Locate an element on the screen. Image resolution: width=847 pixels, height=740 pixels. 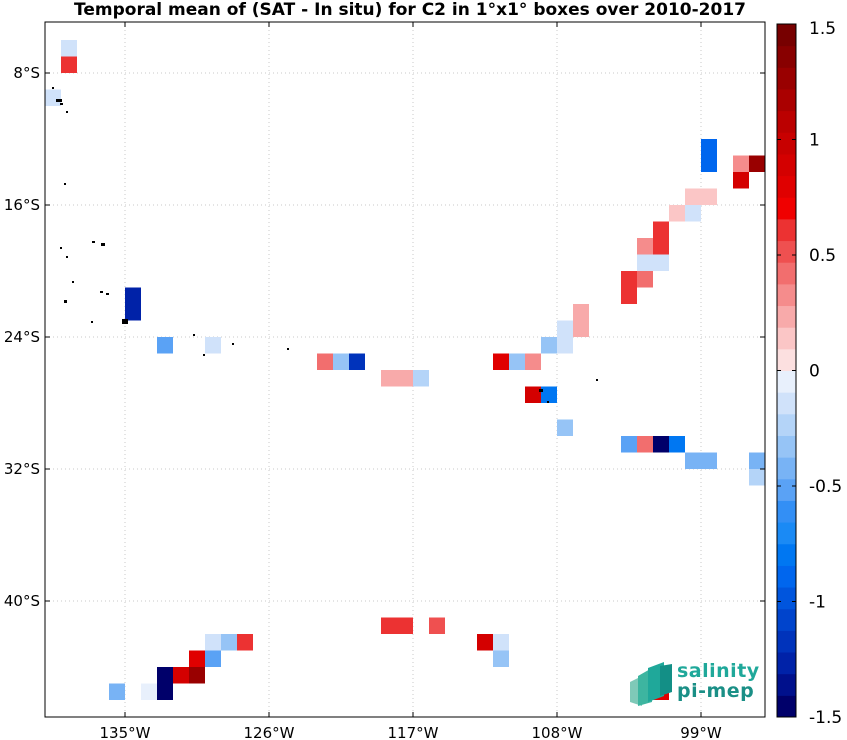
salinity-pimep-logo: salinity pi-mep is located at coordinates (698, 685).